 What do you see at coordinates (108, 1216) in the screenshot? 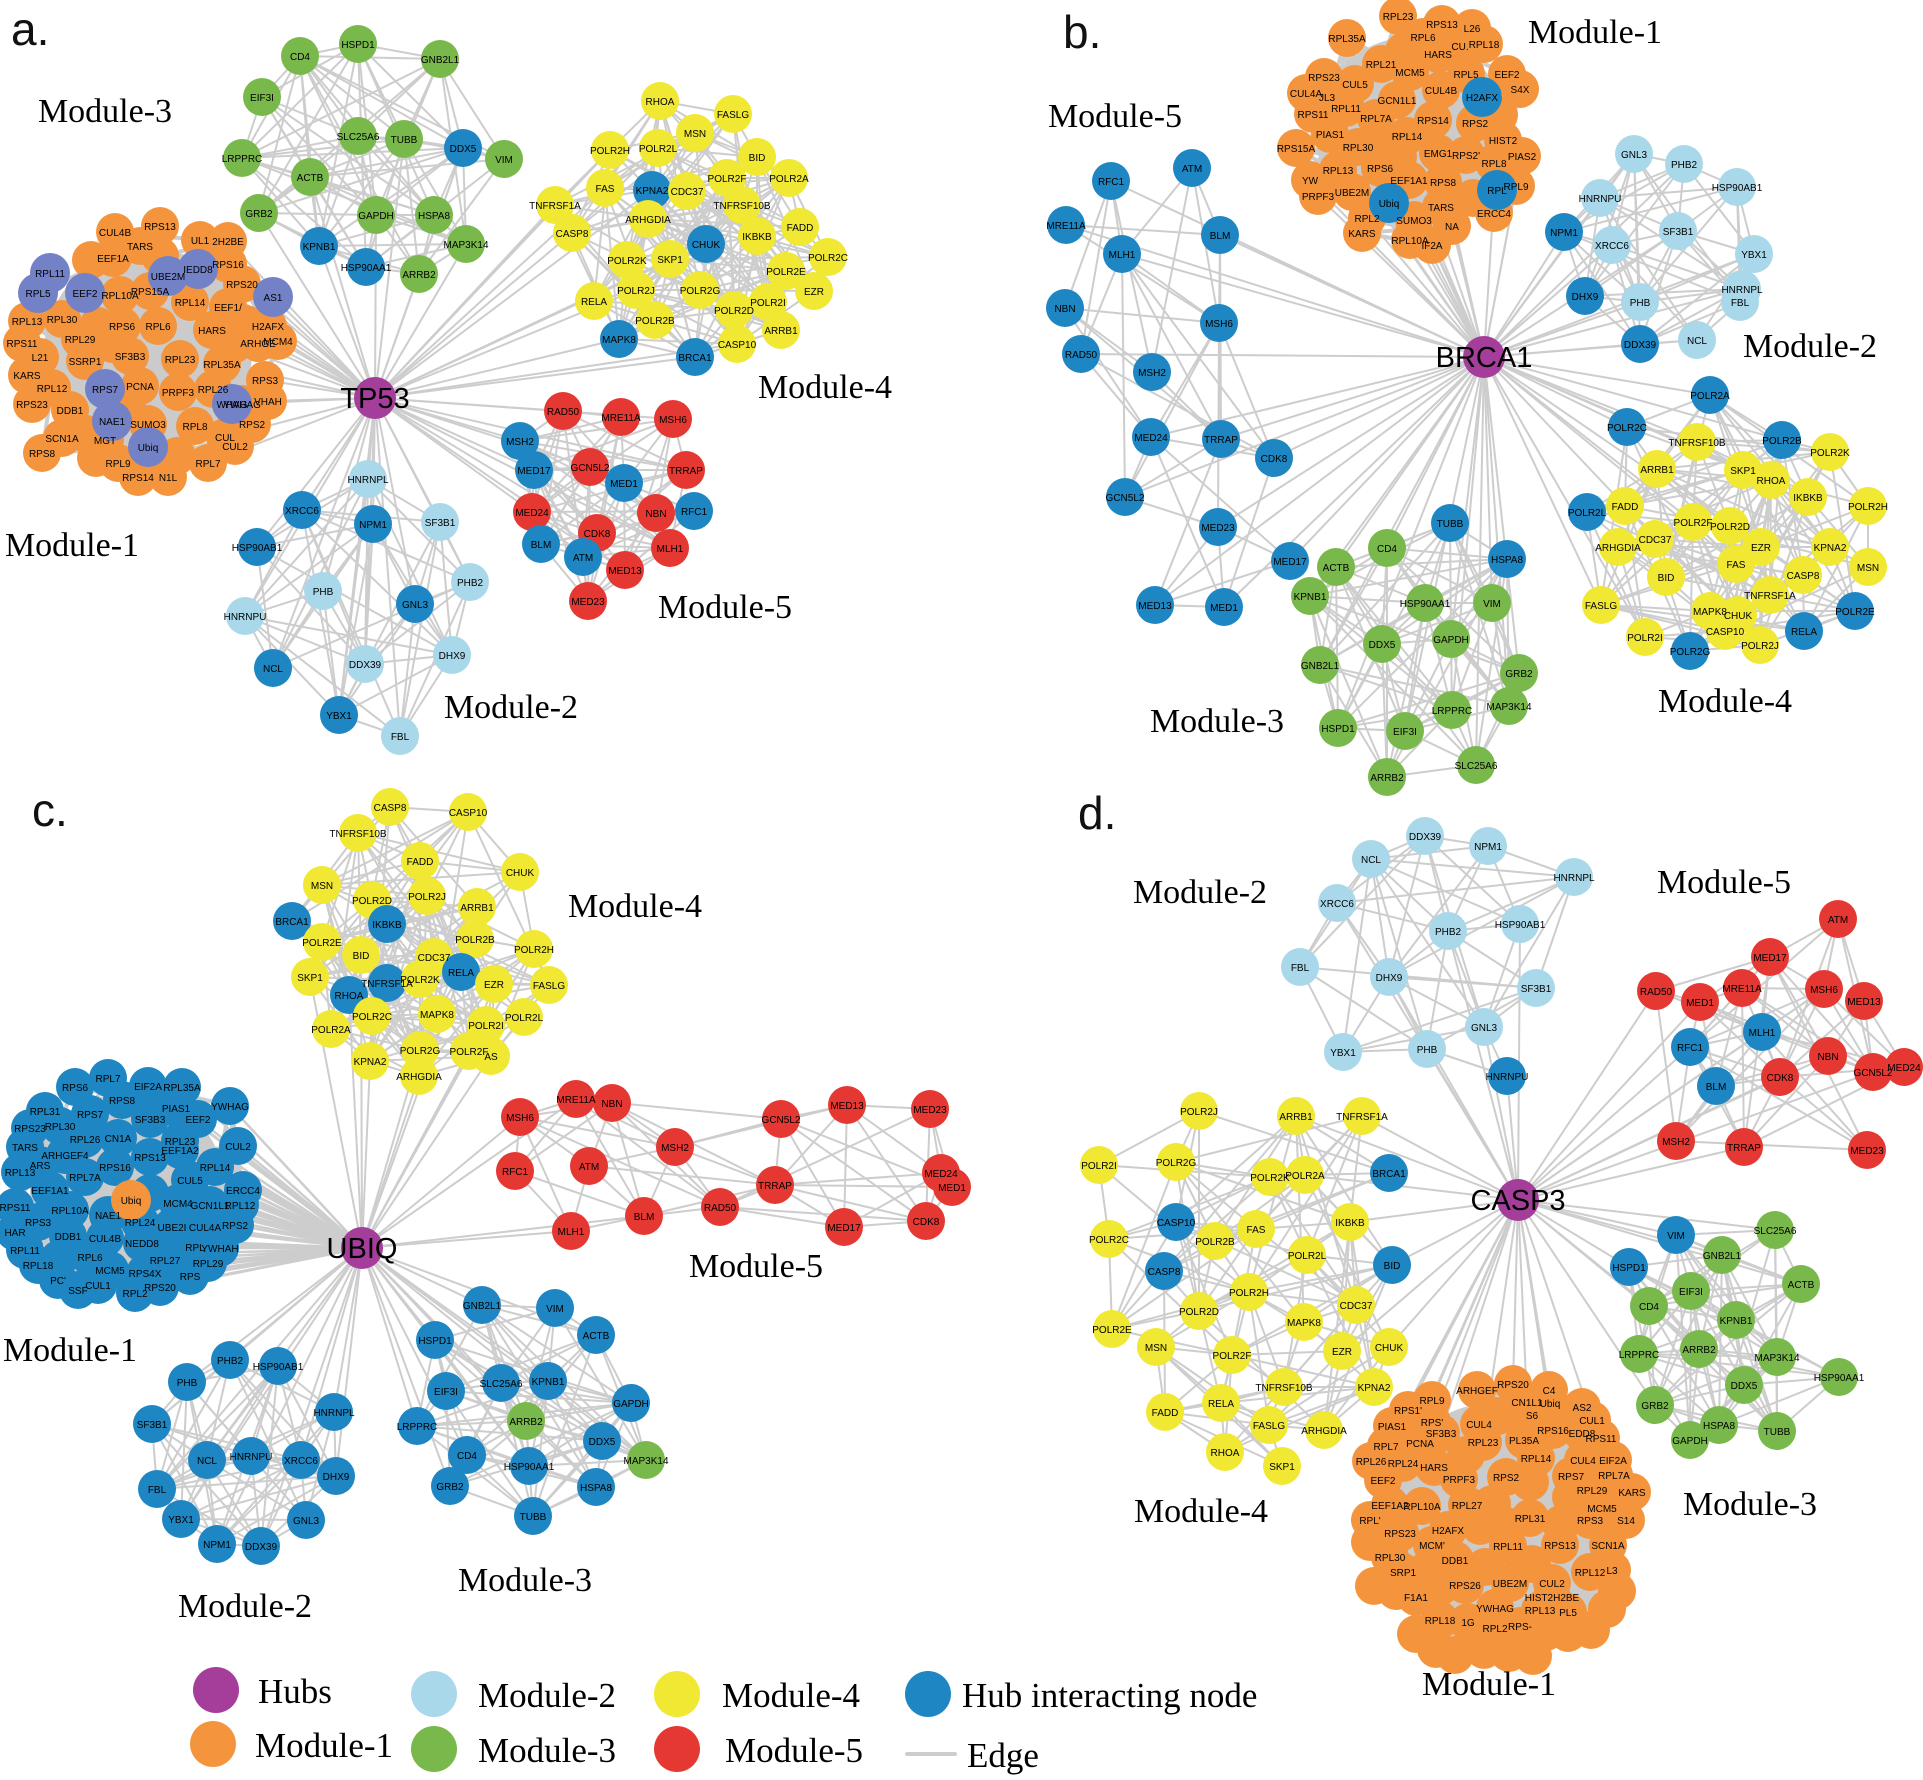
I see `svg-text: NAE1` at bounding box center [108, 1216].